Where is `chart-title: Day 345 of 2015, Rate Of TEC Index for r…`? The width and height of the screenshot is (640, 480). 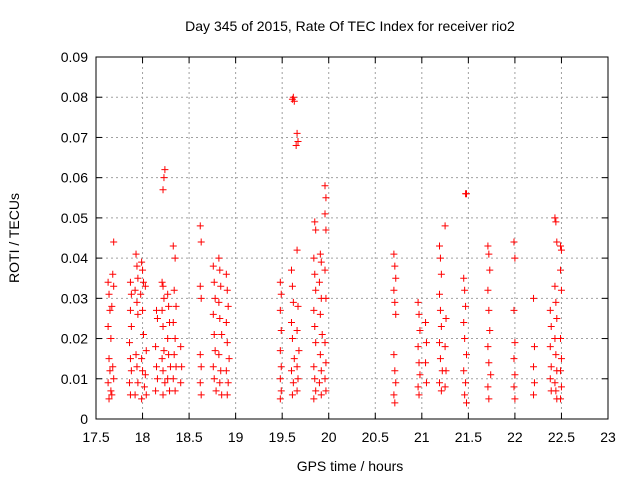
chart-title: Day 345 of 2015, Rate Of TEC Index for r… is located at coordinates (350, 26).